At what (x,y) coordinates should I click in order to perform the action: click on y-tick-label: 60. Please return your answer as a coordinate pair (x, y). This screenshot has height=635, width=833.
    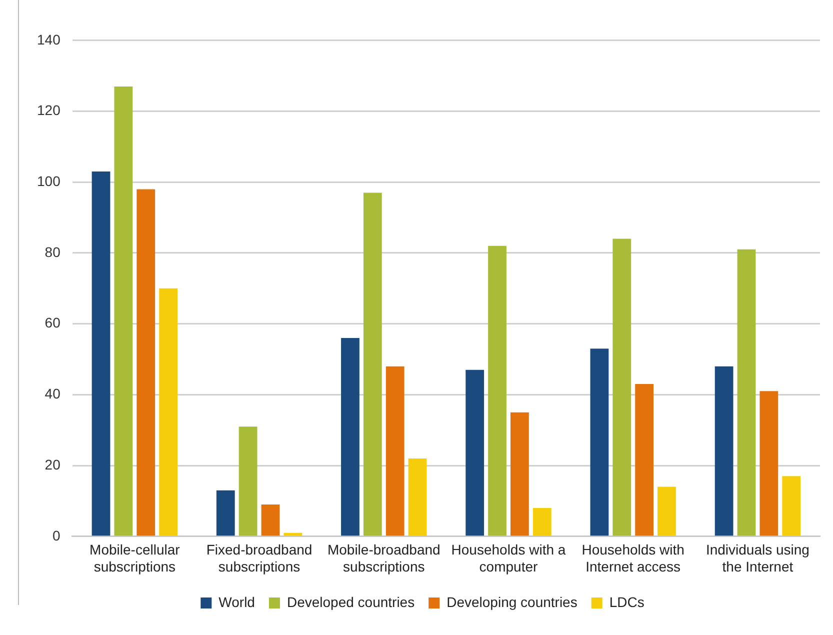
    Looking at the image, I should click on (52, 322).